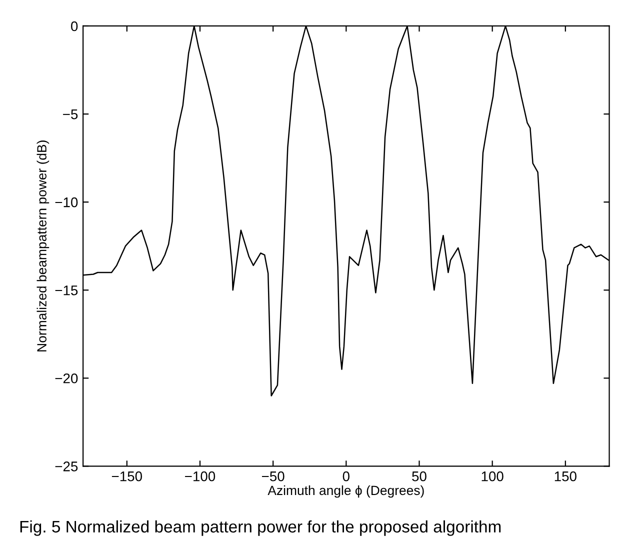 Image resolution: width=634 pixels, height=553 pixels. Describe the element at coordinates (200, 476) in the screenshot. I see `x-tick-label: −100` at that location.